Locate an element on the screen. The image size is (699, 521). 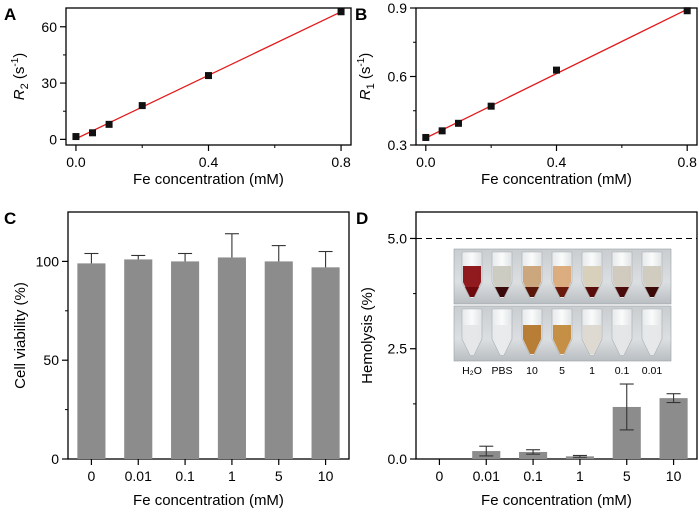
y-tick-label: 0.9 is located at coordinates (398, 8).